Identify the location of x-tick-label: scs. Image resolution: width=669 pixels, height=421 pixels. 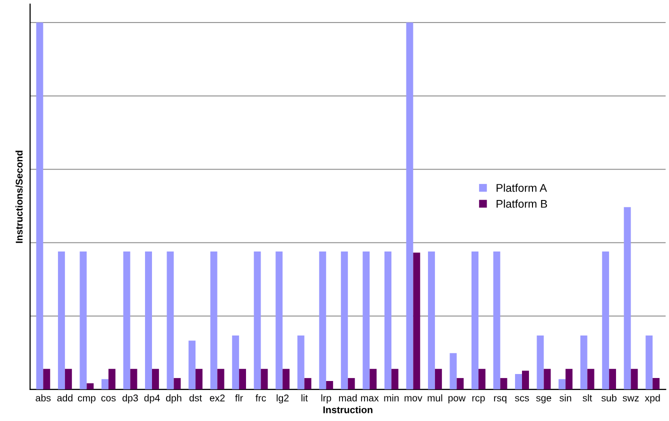
(521, 399).